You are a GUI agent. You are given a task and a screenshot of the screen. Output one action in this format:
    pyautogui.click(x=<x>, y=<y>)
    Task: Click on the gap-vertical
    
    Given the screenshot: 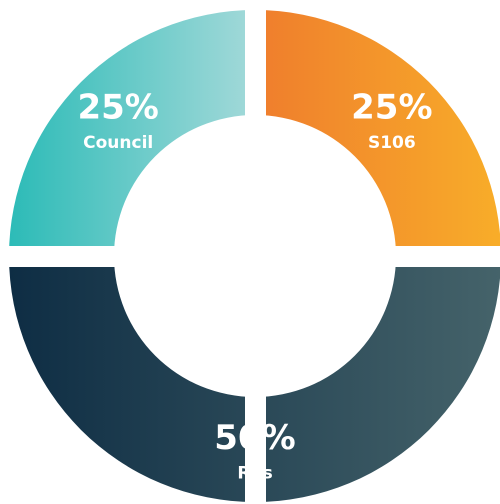 What is the action you would take?
    pyautogui.click(x=255, y=252)
    